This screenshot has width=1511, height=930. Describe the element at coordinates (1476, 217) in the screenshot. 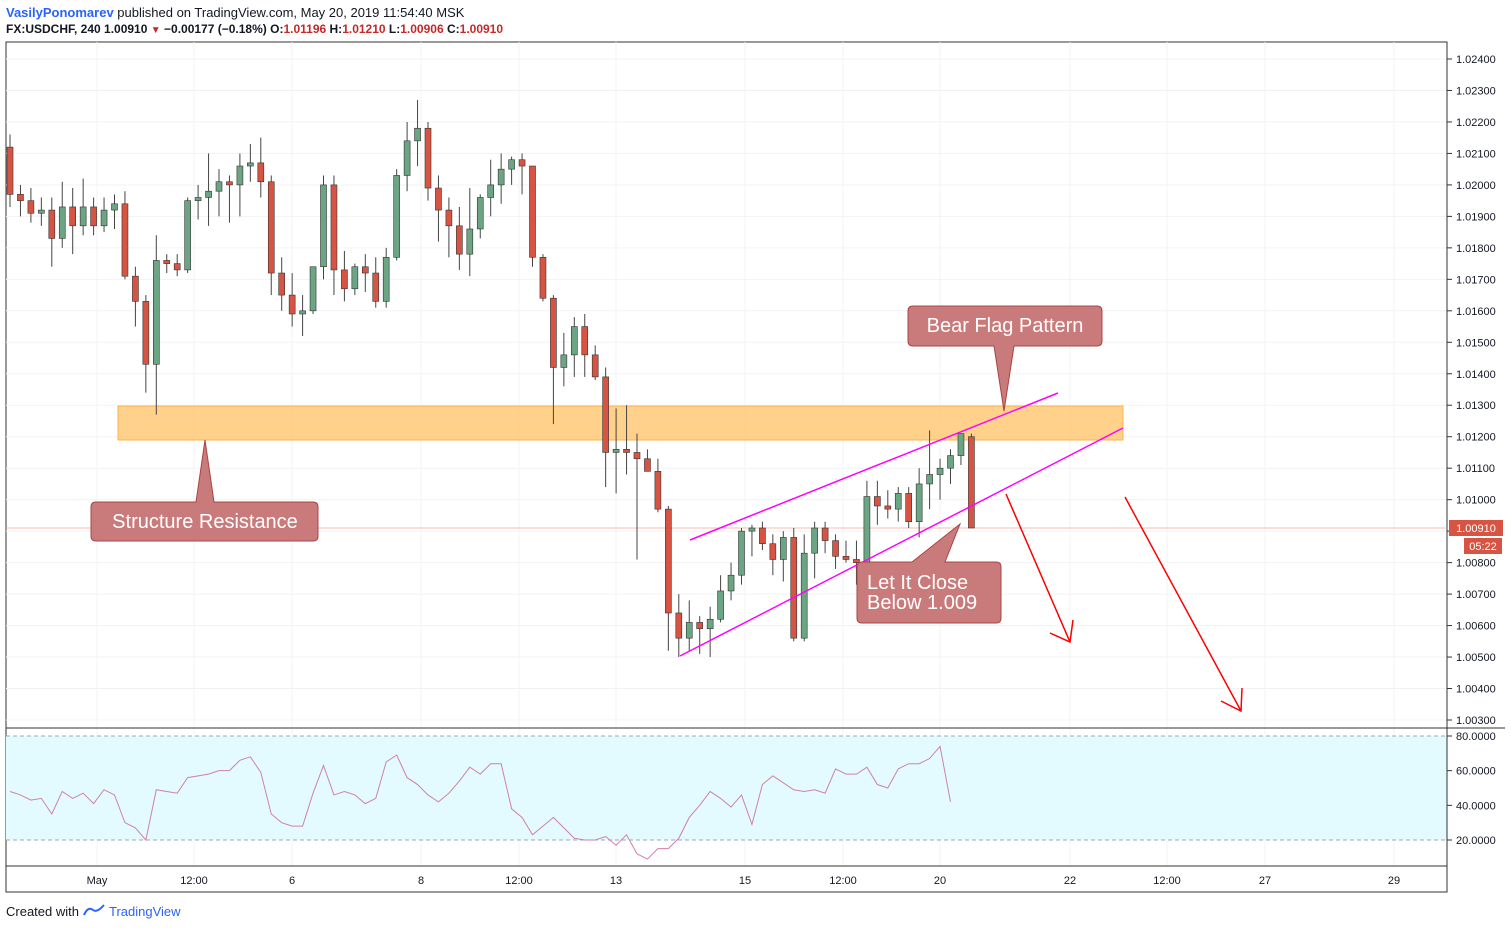

I see `price-tick-label: 1.01900` at that location.